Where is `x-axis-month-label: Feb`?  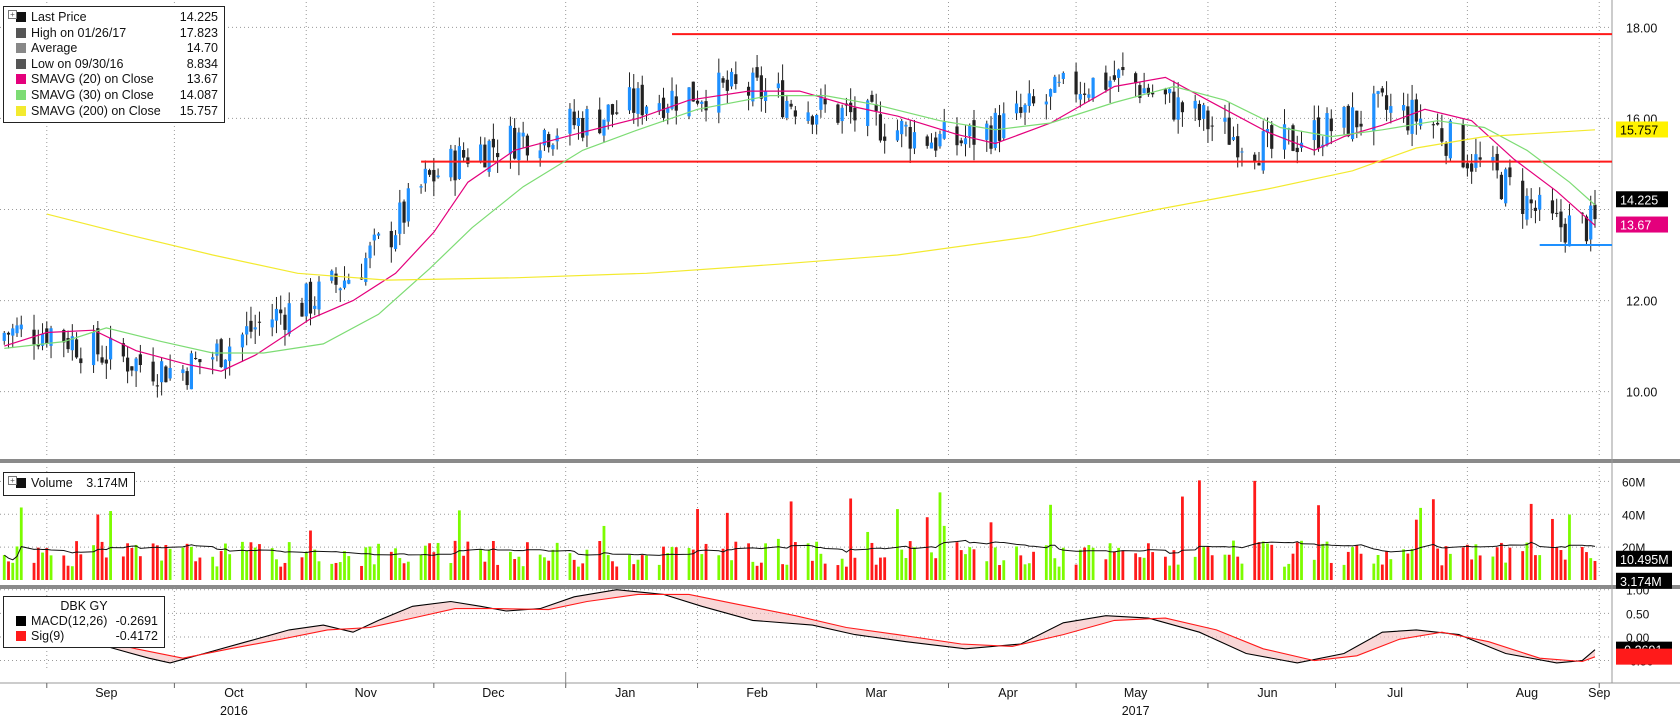
x-axis-month-label: Feb is located at coordinates (757, 693).